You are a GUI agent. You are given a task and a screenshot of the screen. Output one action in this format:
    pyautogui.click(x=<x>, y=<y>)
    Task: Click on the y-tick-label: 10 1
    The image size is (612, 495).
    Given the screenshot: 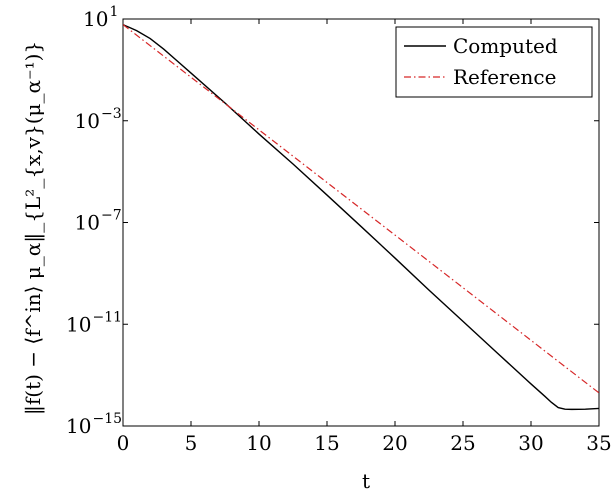 What is the action you would take?
    pyautogui.click(x=100, y=17)
    